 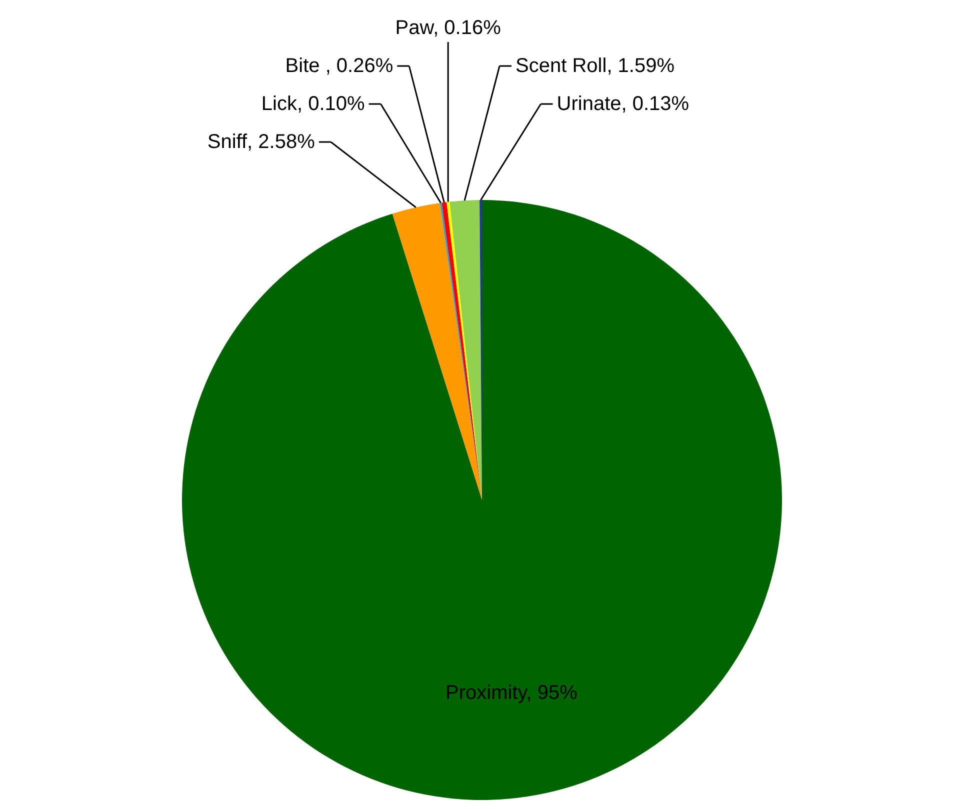 I want to click on slice-label: Proximity, 95%, so click(x=512, y=693).